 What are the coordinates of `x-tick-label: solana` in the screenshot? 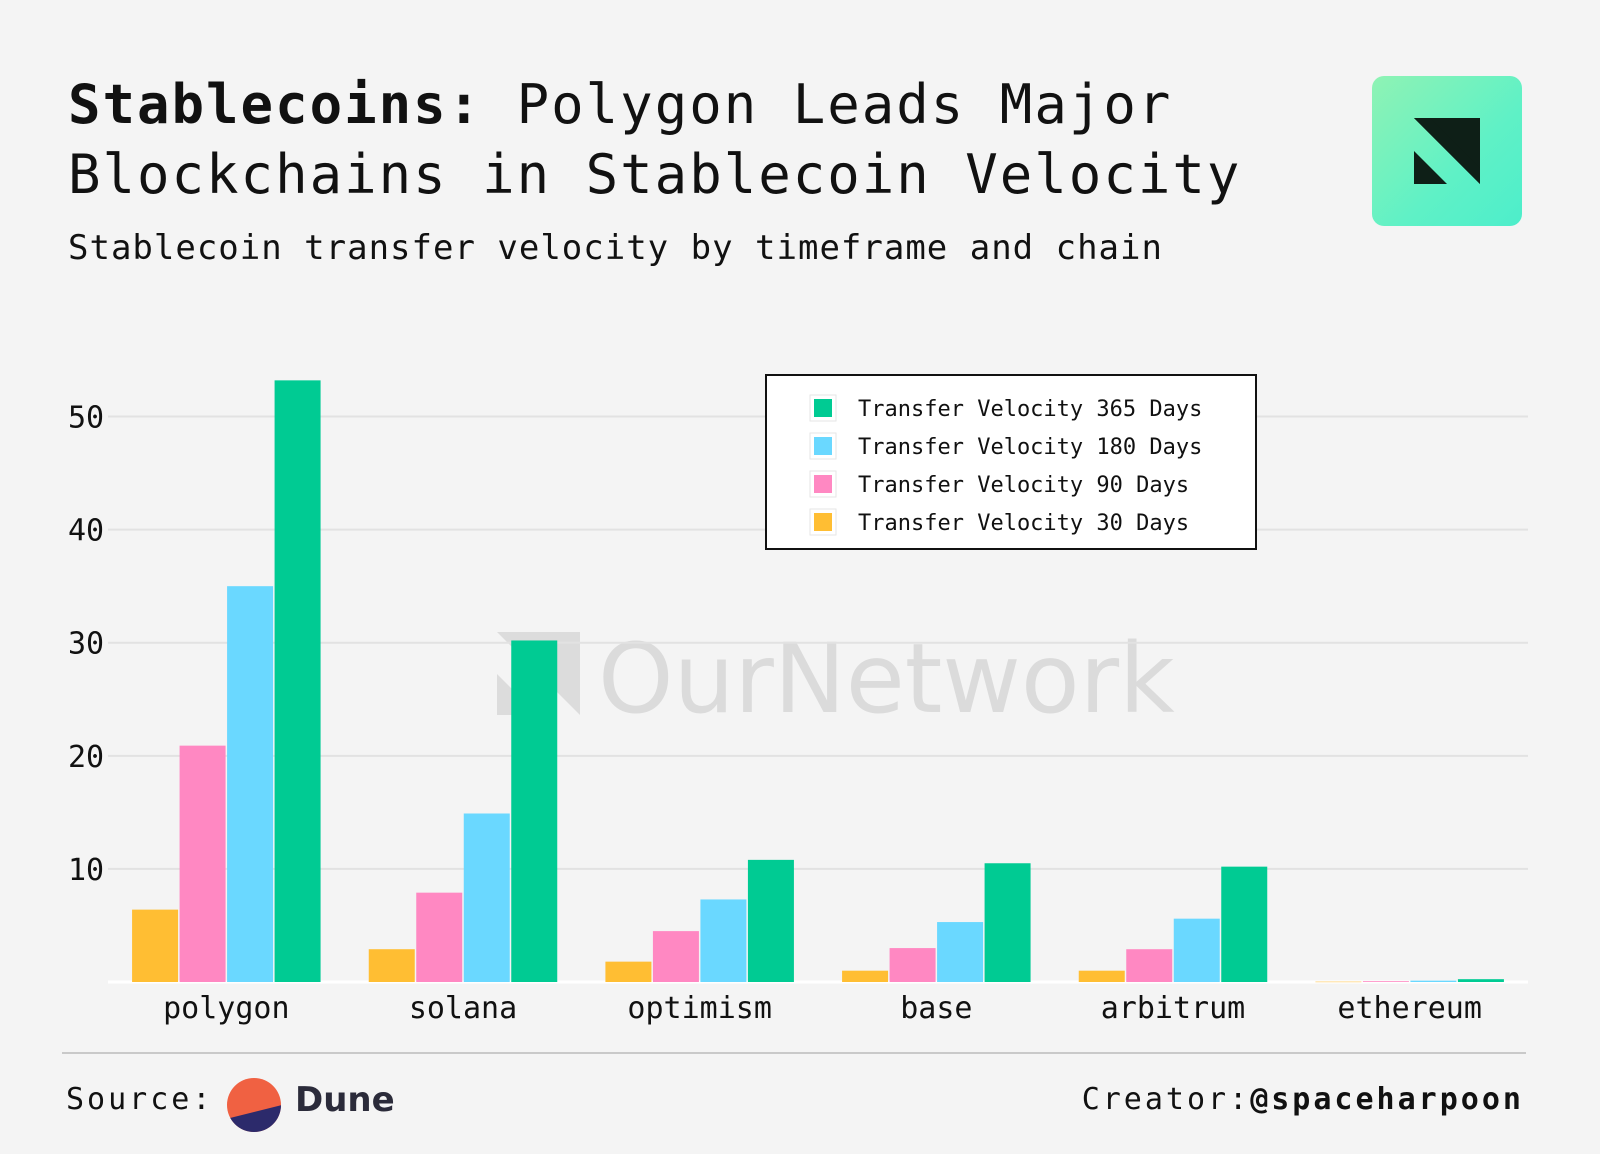 It's located at (463, 1008).